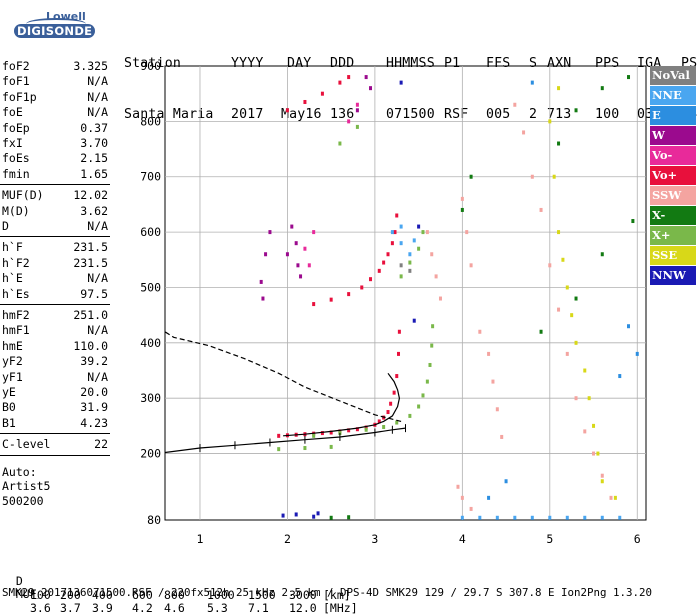 The height and width of the screenshot is (615, 700). I want to click on param-hme: hmE 110.0, so click(55, 346).